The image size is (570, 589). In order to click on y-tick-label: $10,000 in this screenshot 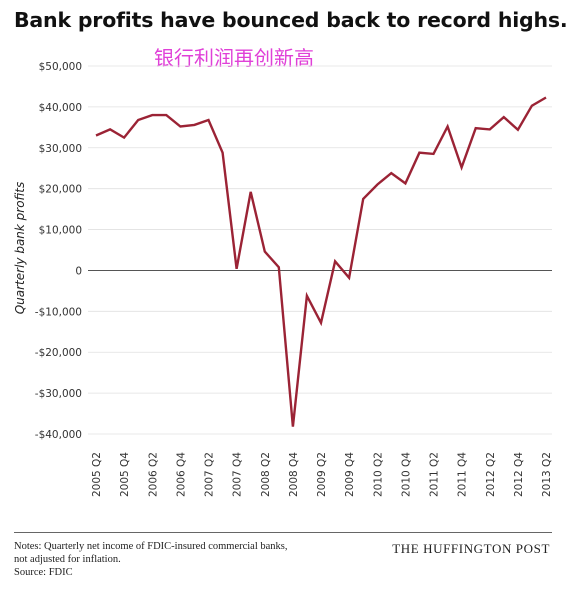, I will do `click(60, 231)`.